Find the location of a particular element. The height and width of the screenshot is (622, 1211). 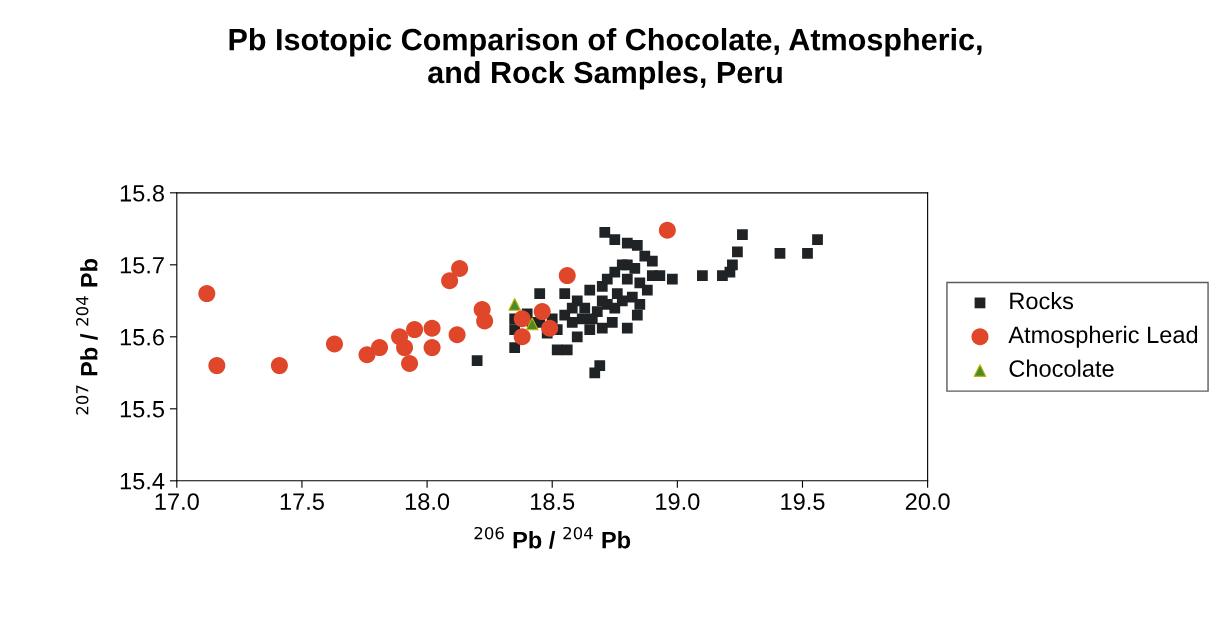

y-tick-label: 15.4 is located at coordinates (142, 481).